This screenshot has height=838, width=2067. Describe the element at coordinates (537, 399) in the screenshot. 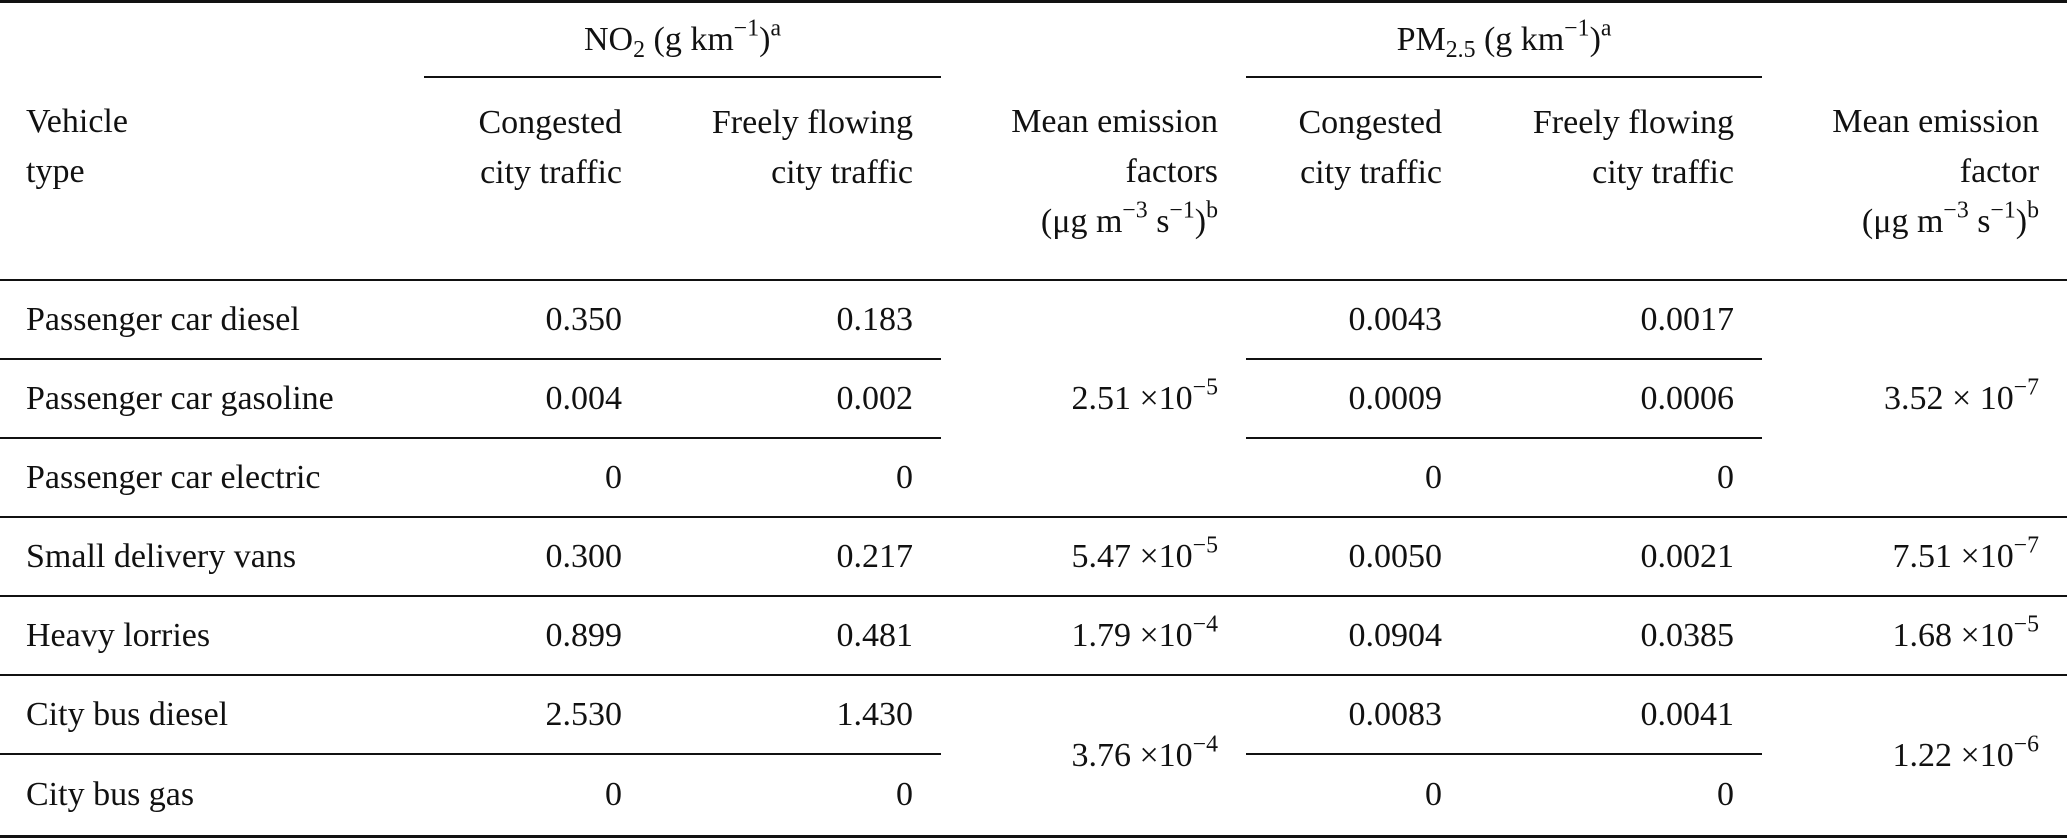

I see `no2-congested-cell: 0.004` at that location.